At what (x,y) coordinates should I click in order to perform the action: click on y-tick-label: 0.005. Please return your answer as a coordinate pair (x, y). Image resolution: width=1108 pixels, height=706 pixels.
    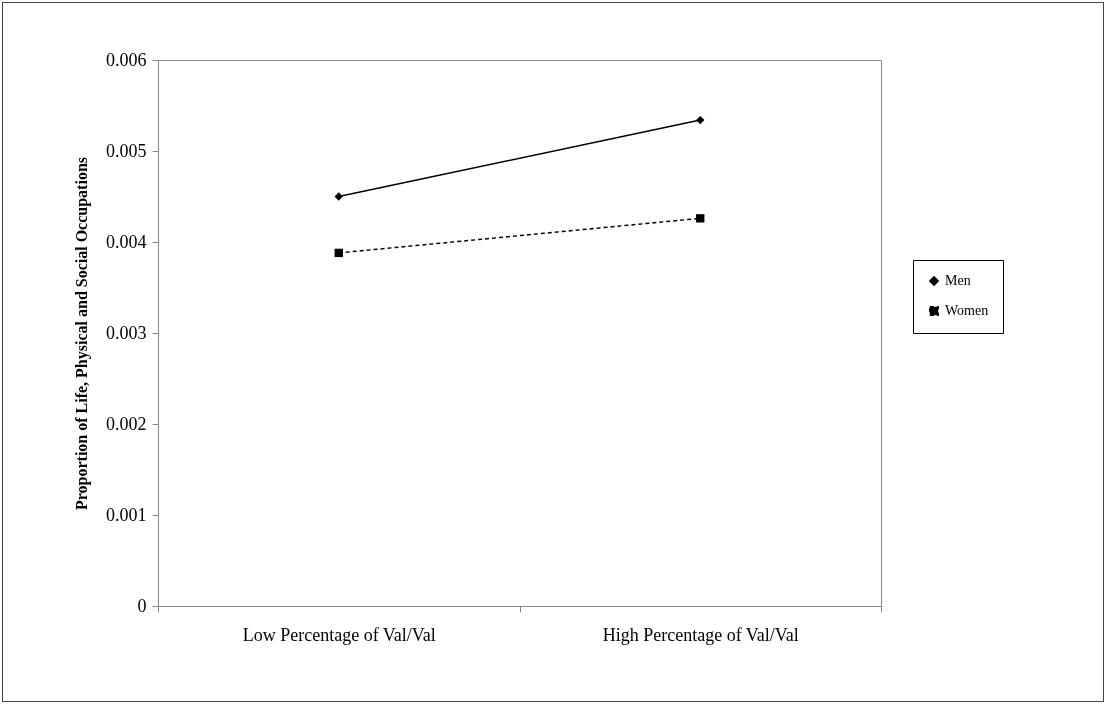
    Looking at the image, I should click on (126, 150).